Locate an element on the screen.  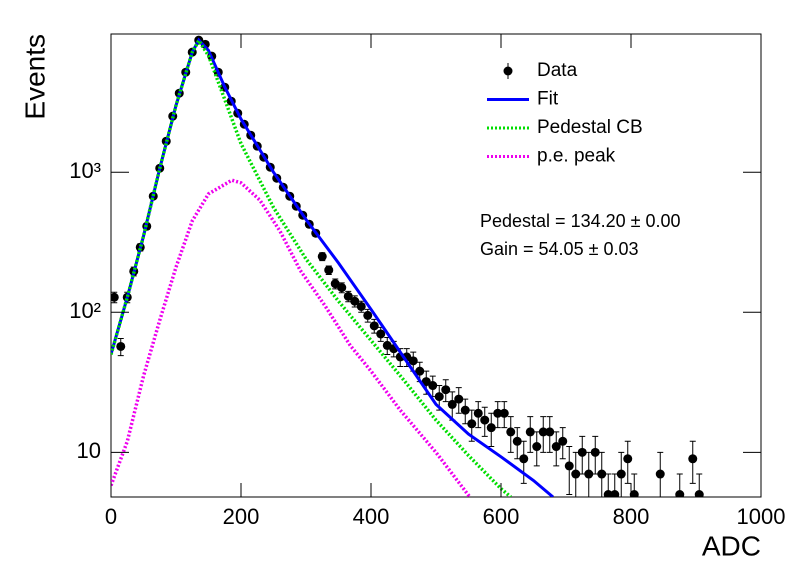
x-tick-label: 1000 is located at coordinates (761, 516).